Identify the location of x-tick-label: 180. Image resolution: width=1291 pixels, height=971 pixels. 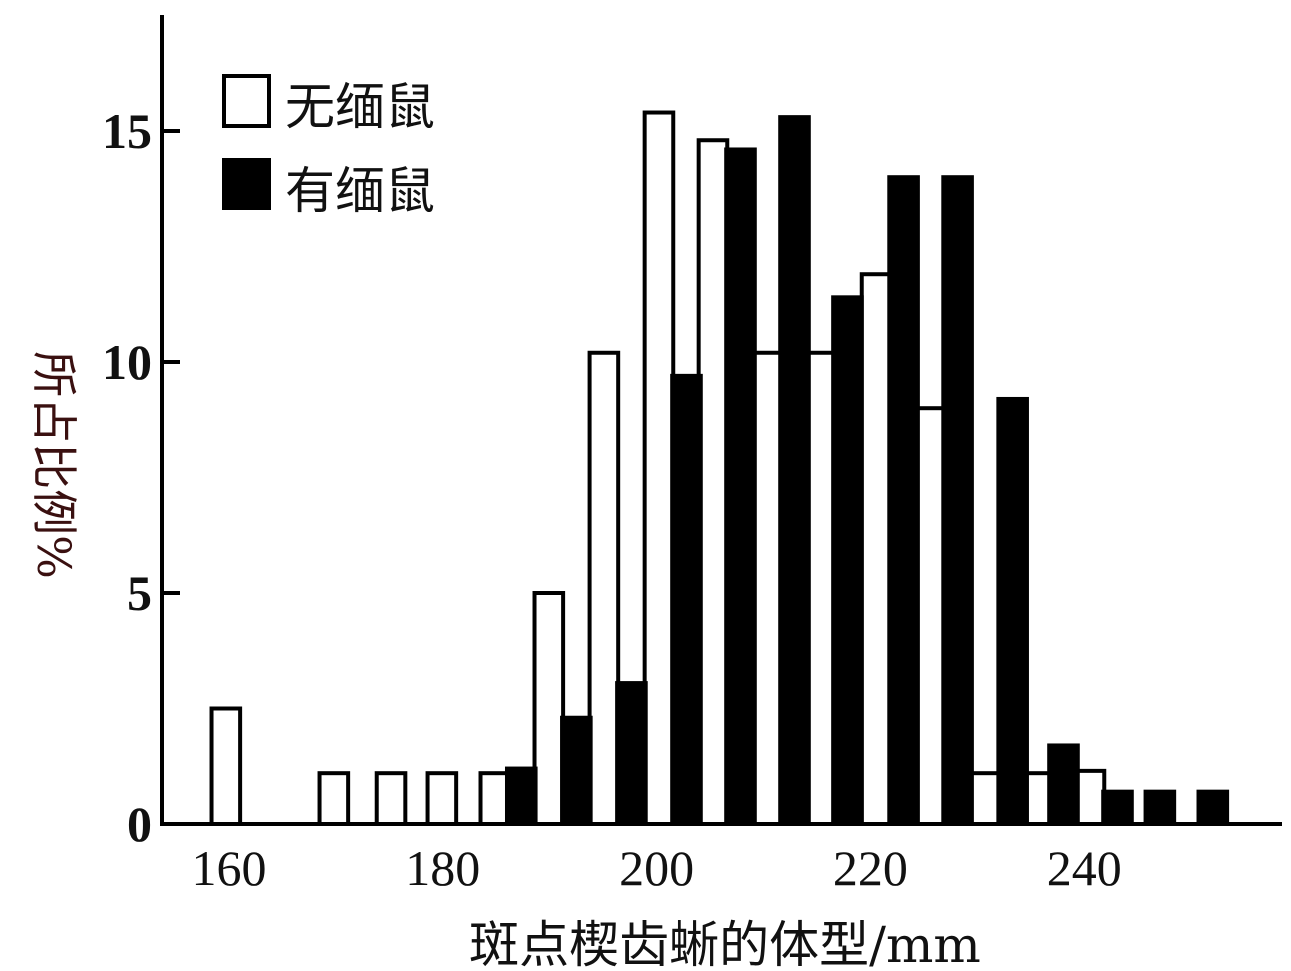
(442, 868).